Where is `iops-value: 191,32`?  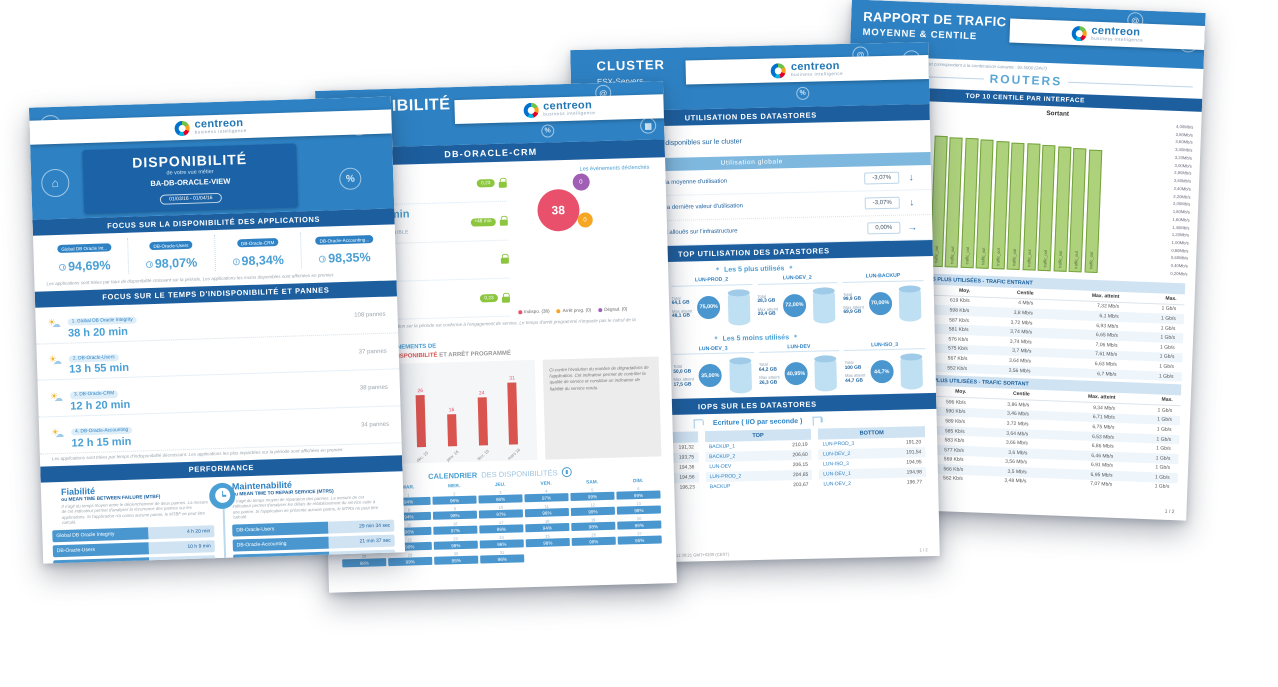 iops-value: 191,32 is located at coordinates (686, 447).